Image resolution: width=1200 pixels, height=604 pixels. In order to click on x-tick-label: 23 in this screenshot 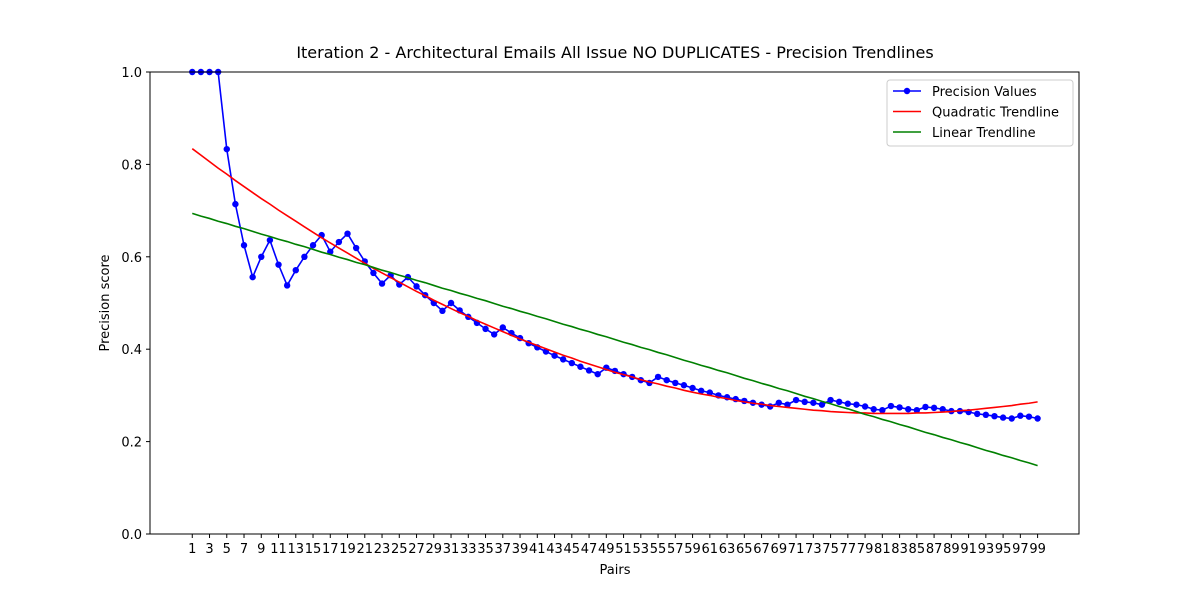, I will do `click(382, 549)`.